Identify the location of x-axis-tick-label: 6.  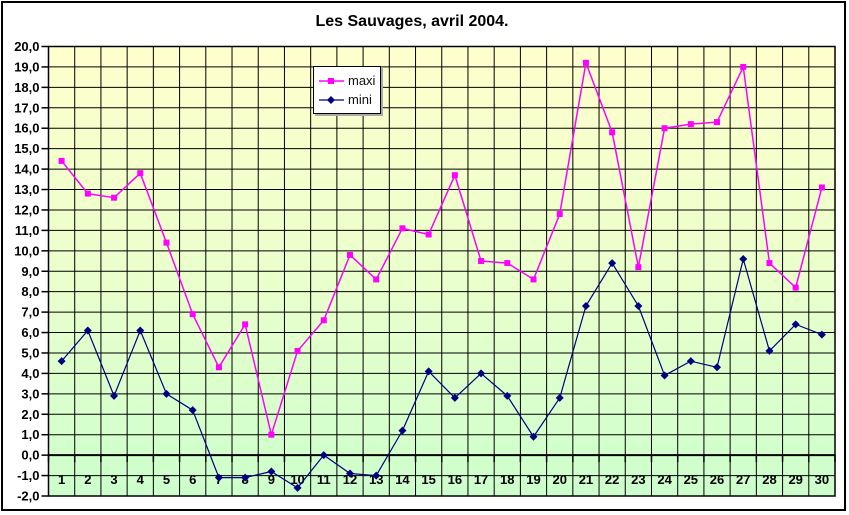
(192, 479).